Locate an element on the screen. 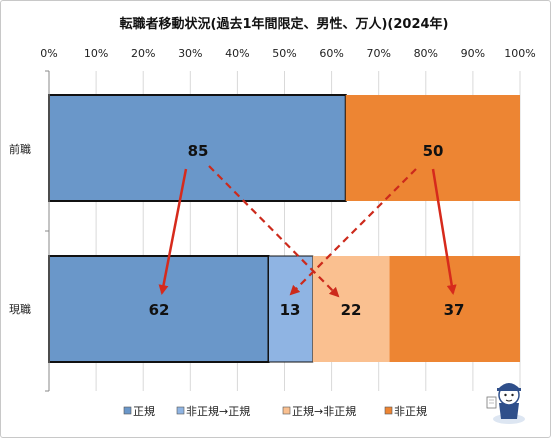 The width and height of the screenshot is (551, 439). x-tick-label: 40% is located at coordinates (237, 53).